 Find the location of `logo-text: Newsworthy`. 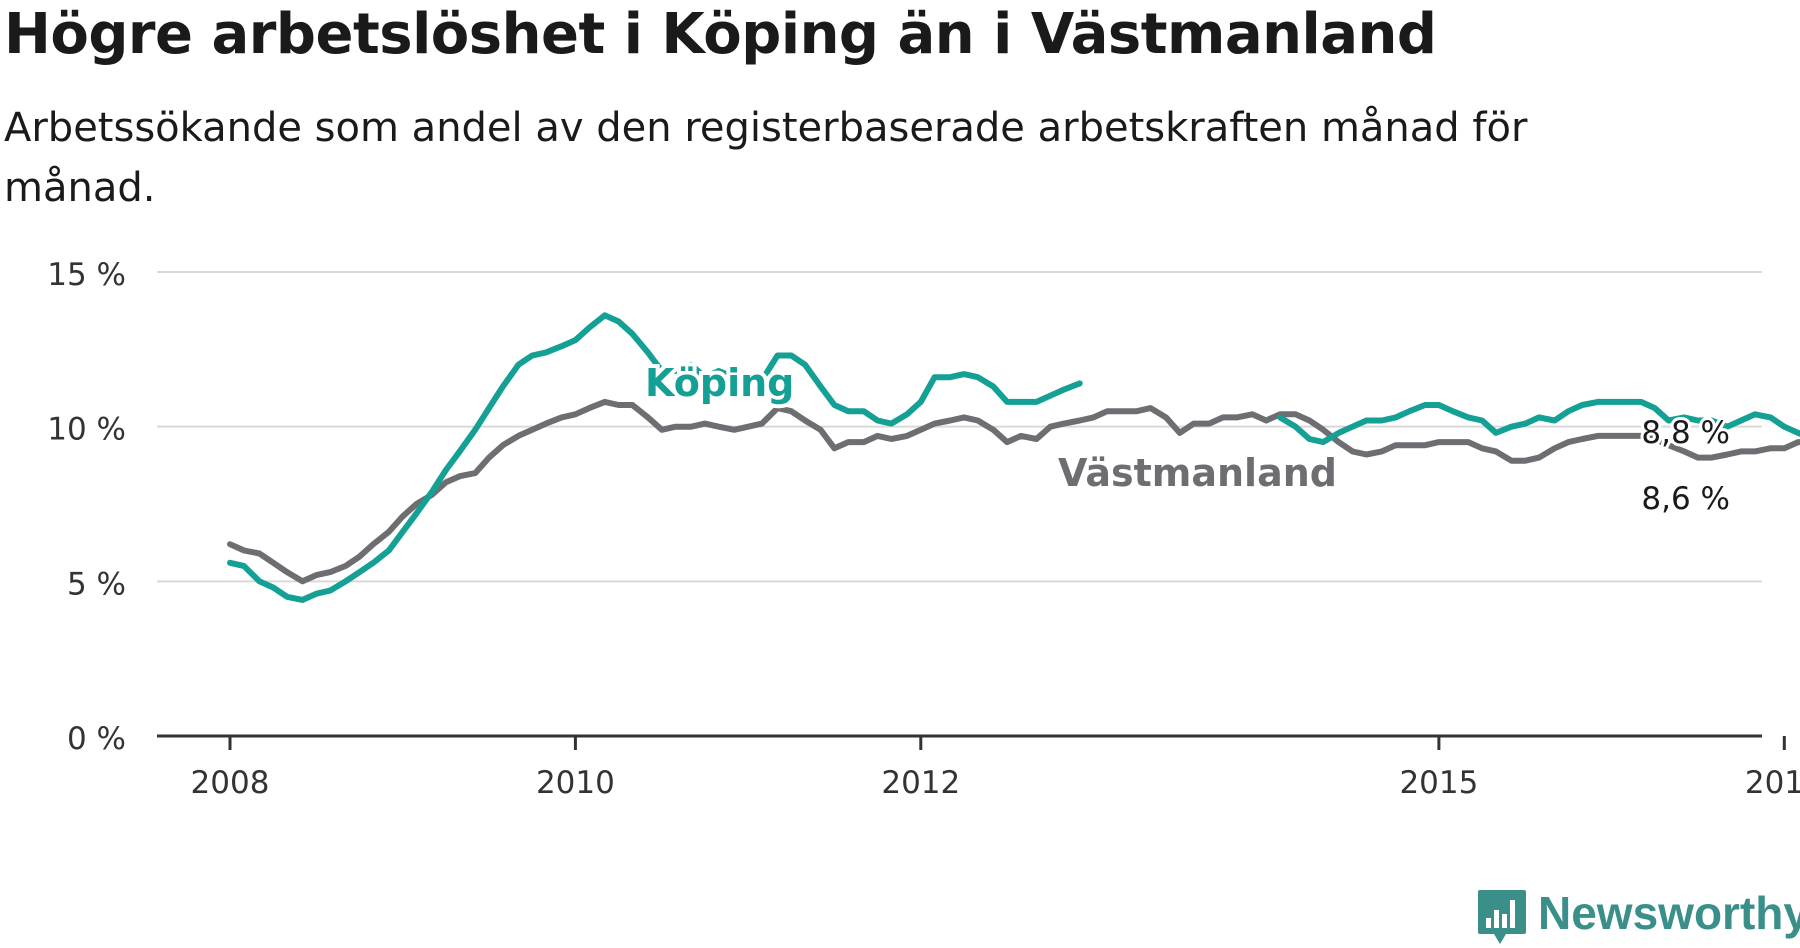

logo-text: Newsworthy is located at coordinates (1669, 913).